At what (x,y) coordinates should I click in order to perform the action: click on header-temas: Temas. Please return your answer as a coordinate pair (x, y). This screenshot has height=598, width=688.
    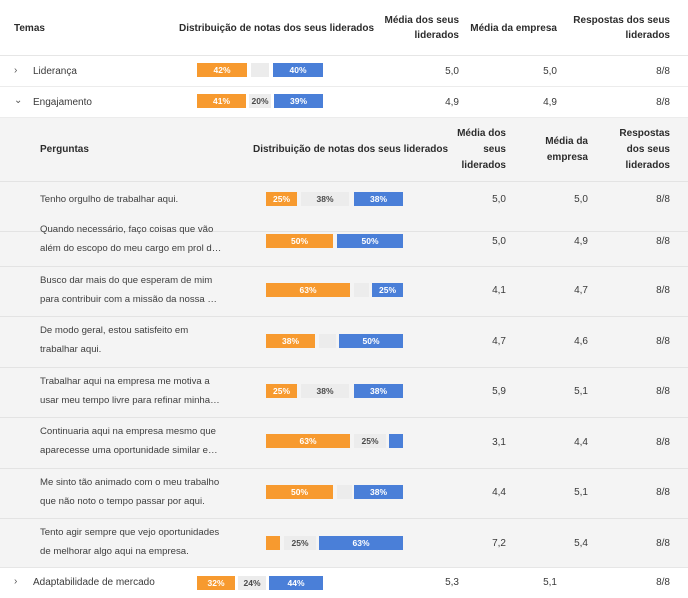
    Looking at the image, I should click on (29, 28).